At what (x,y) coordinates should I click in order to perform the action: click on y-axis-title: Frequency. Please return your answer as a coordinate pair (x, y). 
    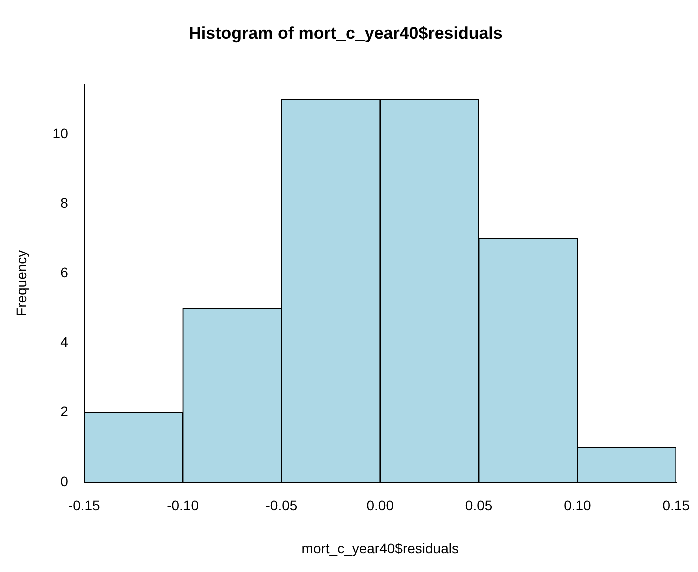
    Looking at the image, I should click on (21, 283).